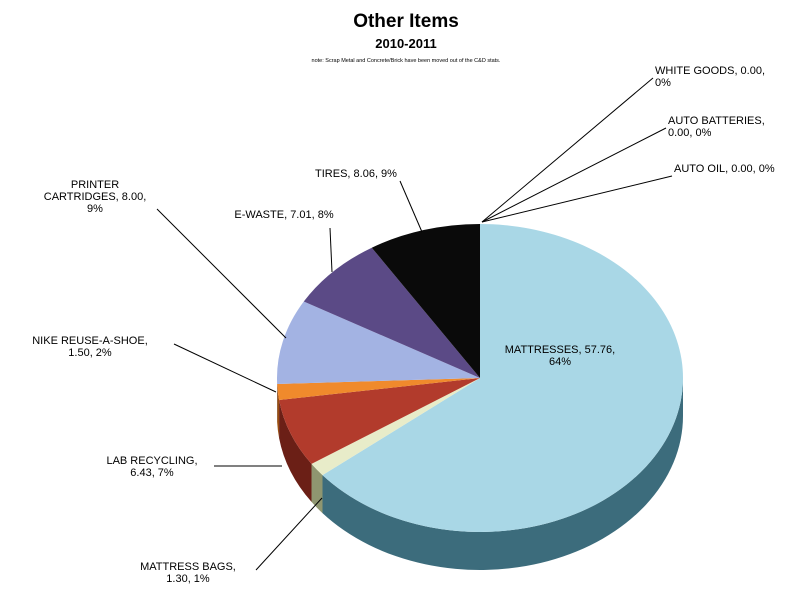 The width and height of the screenshot is (812, 595). What do you see at coordinates (188, 567) in the screenshot?
I see `data-label-line: MATTRESS BAGS,` at bounding box center [188, 567].